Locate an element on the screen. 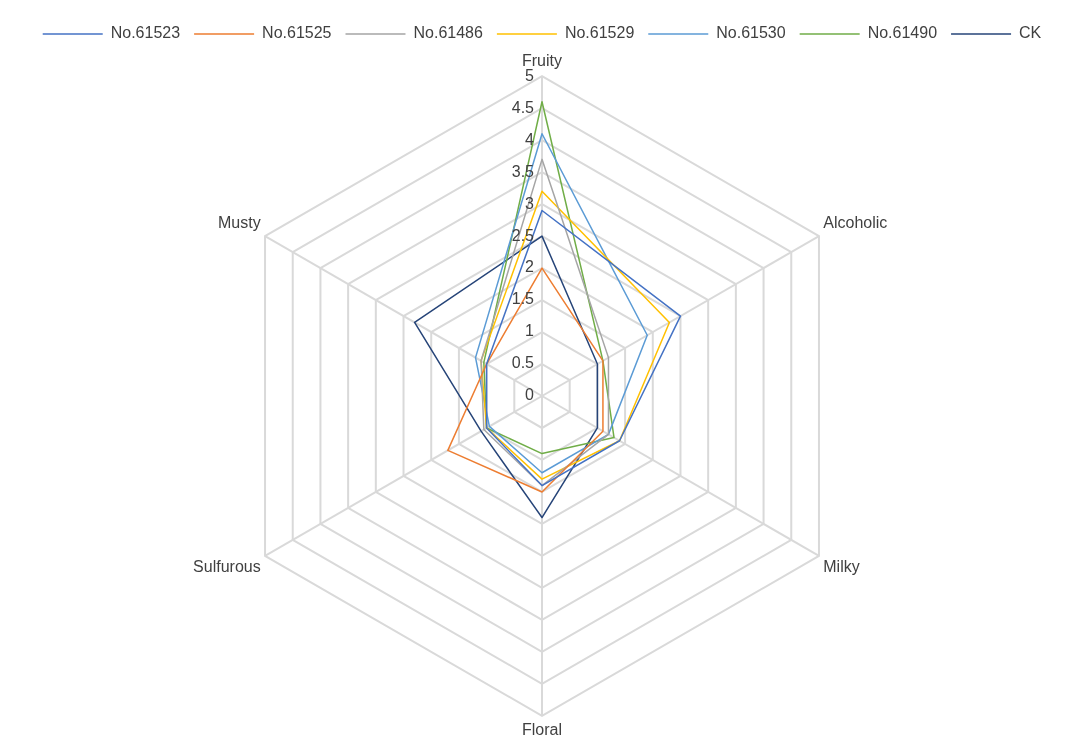 The height and width of the screenshot is (753, 1084). y-tick-label: 0.5 is located at coordinates (523, 363).